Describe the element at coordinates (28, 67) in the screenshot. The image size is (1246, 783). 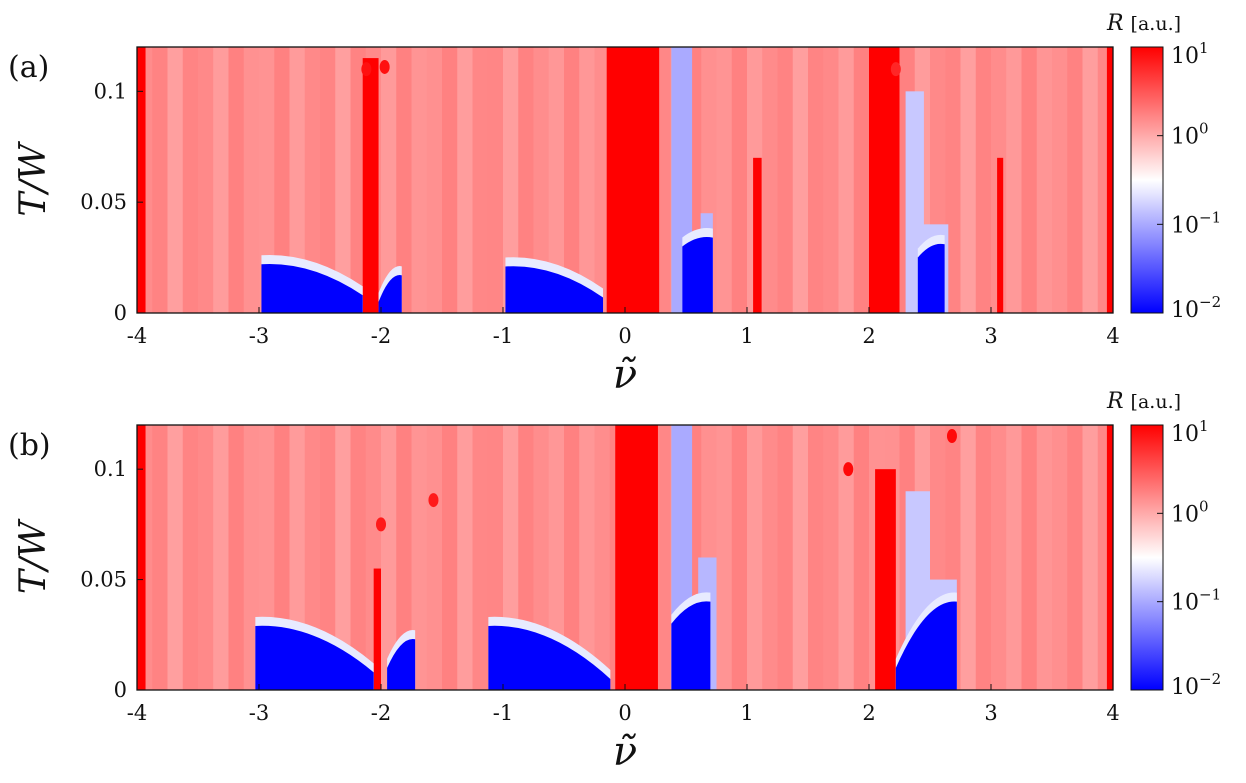
I see `panel-label: (a)` at that location.